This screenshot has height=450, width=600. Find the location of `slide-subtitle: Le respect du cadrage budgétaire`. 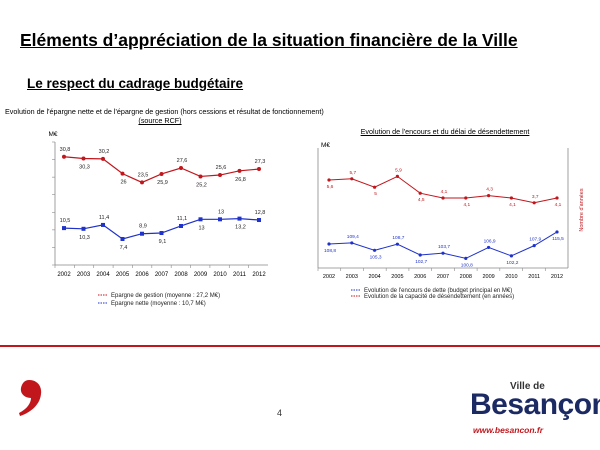

slide-subtitle: Le respect du cadrage budgétaire is located at coordinates (135, 83).